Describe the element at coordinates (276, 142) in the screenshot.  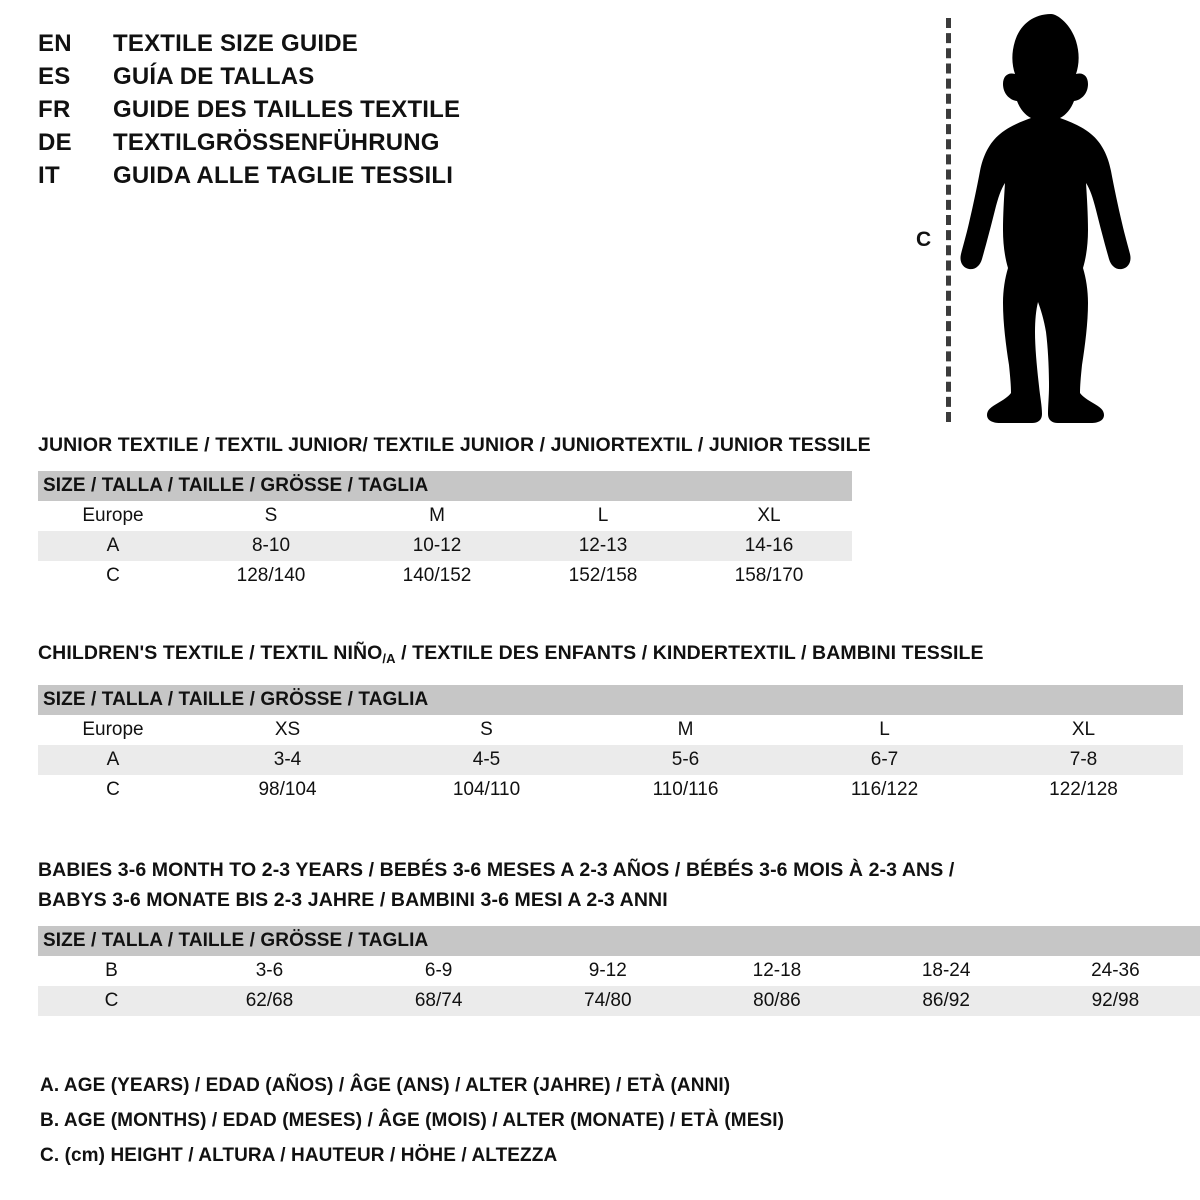
I see `title-text: TEXTILGRÖSSENFÜHRUNG` at that location.